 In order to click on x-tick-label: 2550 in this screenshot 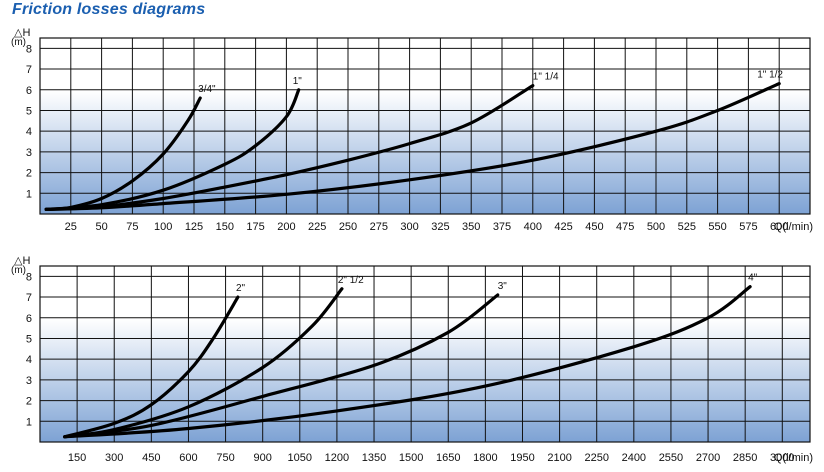, I will do `click(671, 458)`.